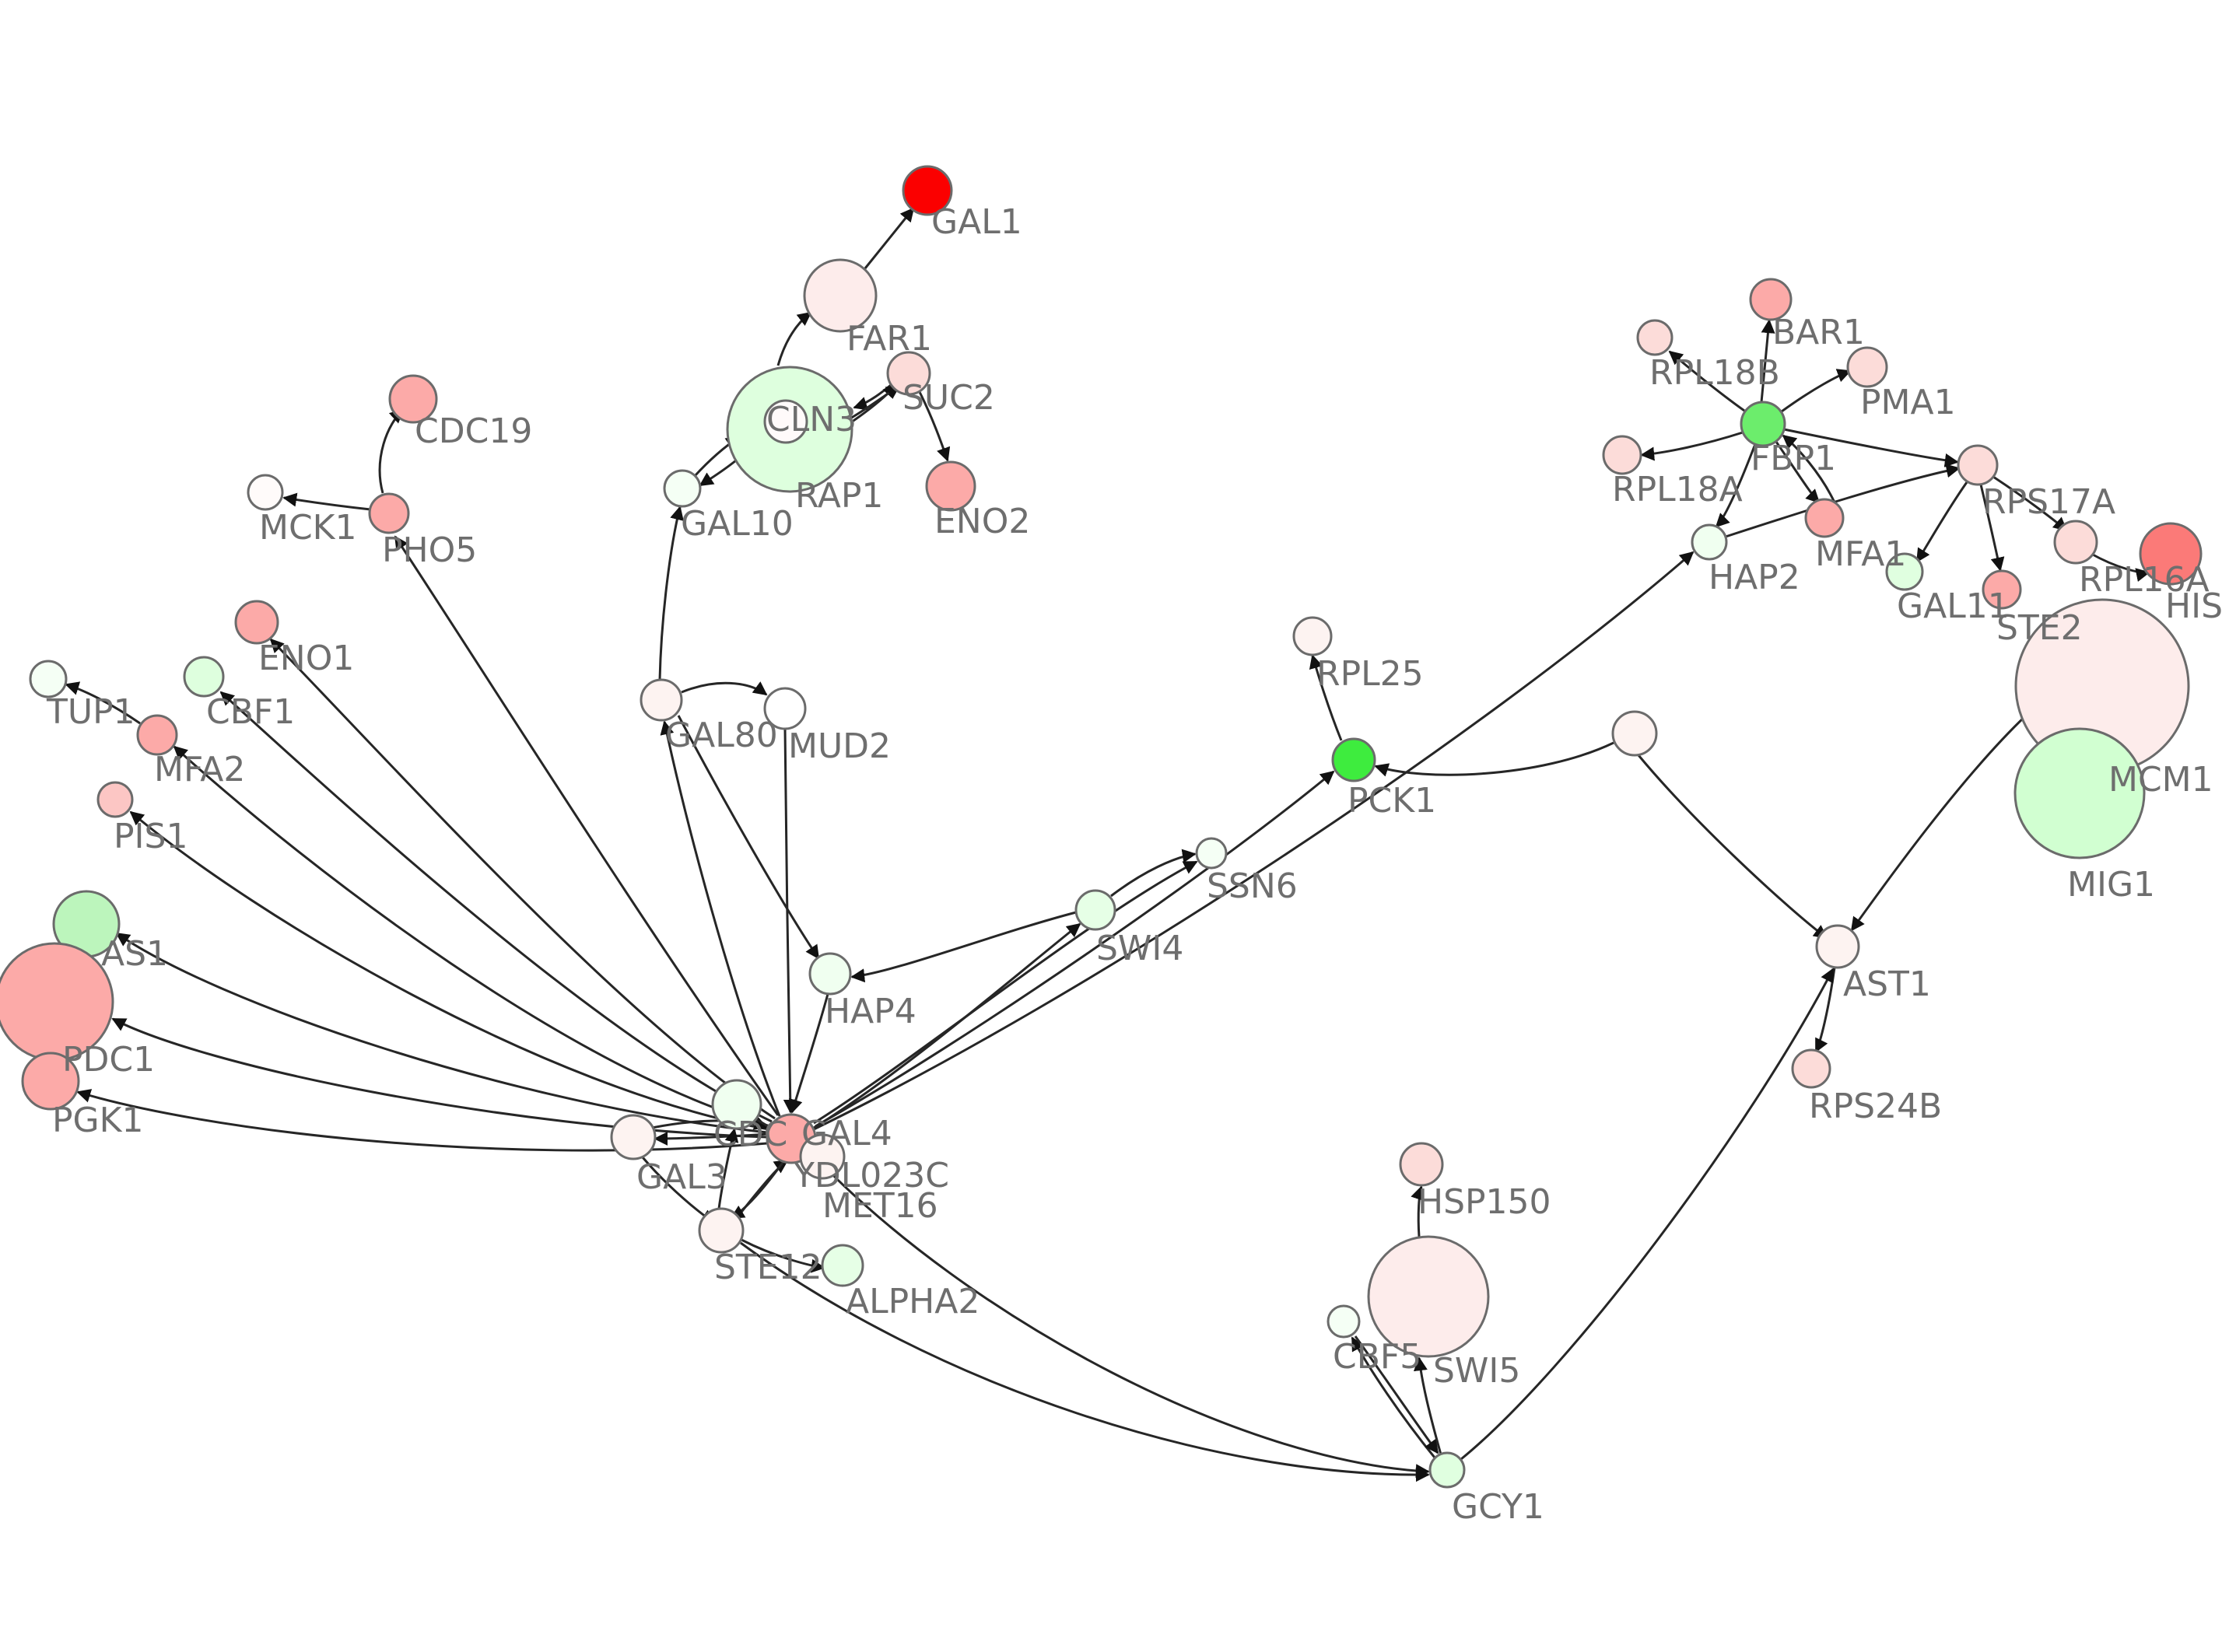 This screenshot has height=1652, width=2222. What do you see at coordinates (1075, 949) in the screenshot?
I see `edge-gal4-to-pck1` at bounding box center [1075, 949].